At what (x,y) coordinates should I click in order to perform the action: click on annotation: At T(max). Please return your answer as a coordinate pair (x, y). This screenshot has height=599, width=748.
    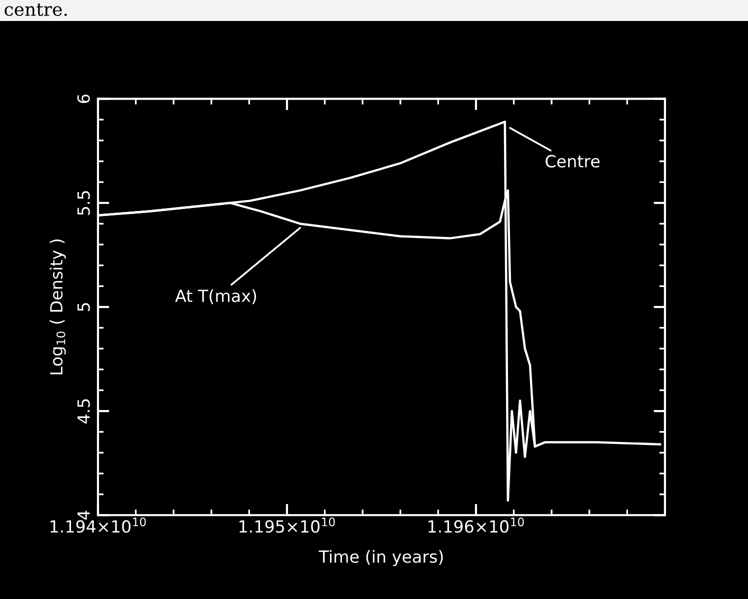
    Looking at the image, I should click on (215, 296).